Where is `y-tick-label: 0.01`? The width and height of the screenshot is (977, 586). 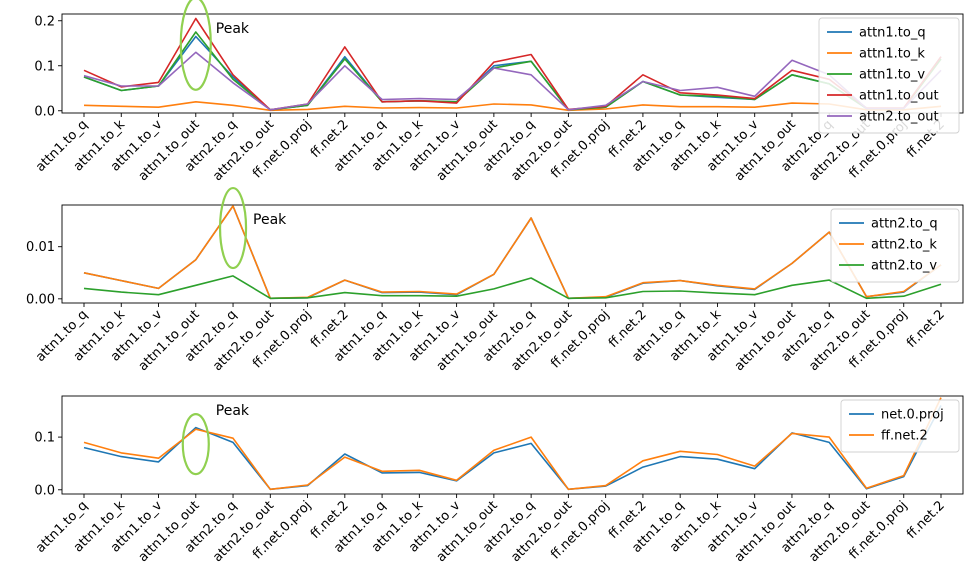
y-tick-label: 0.01 is located at coordinates (40, 247).